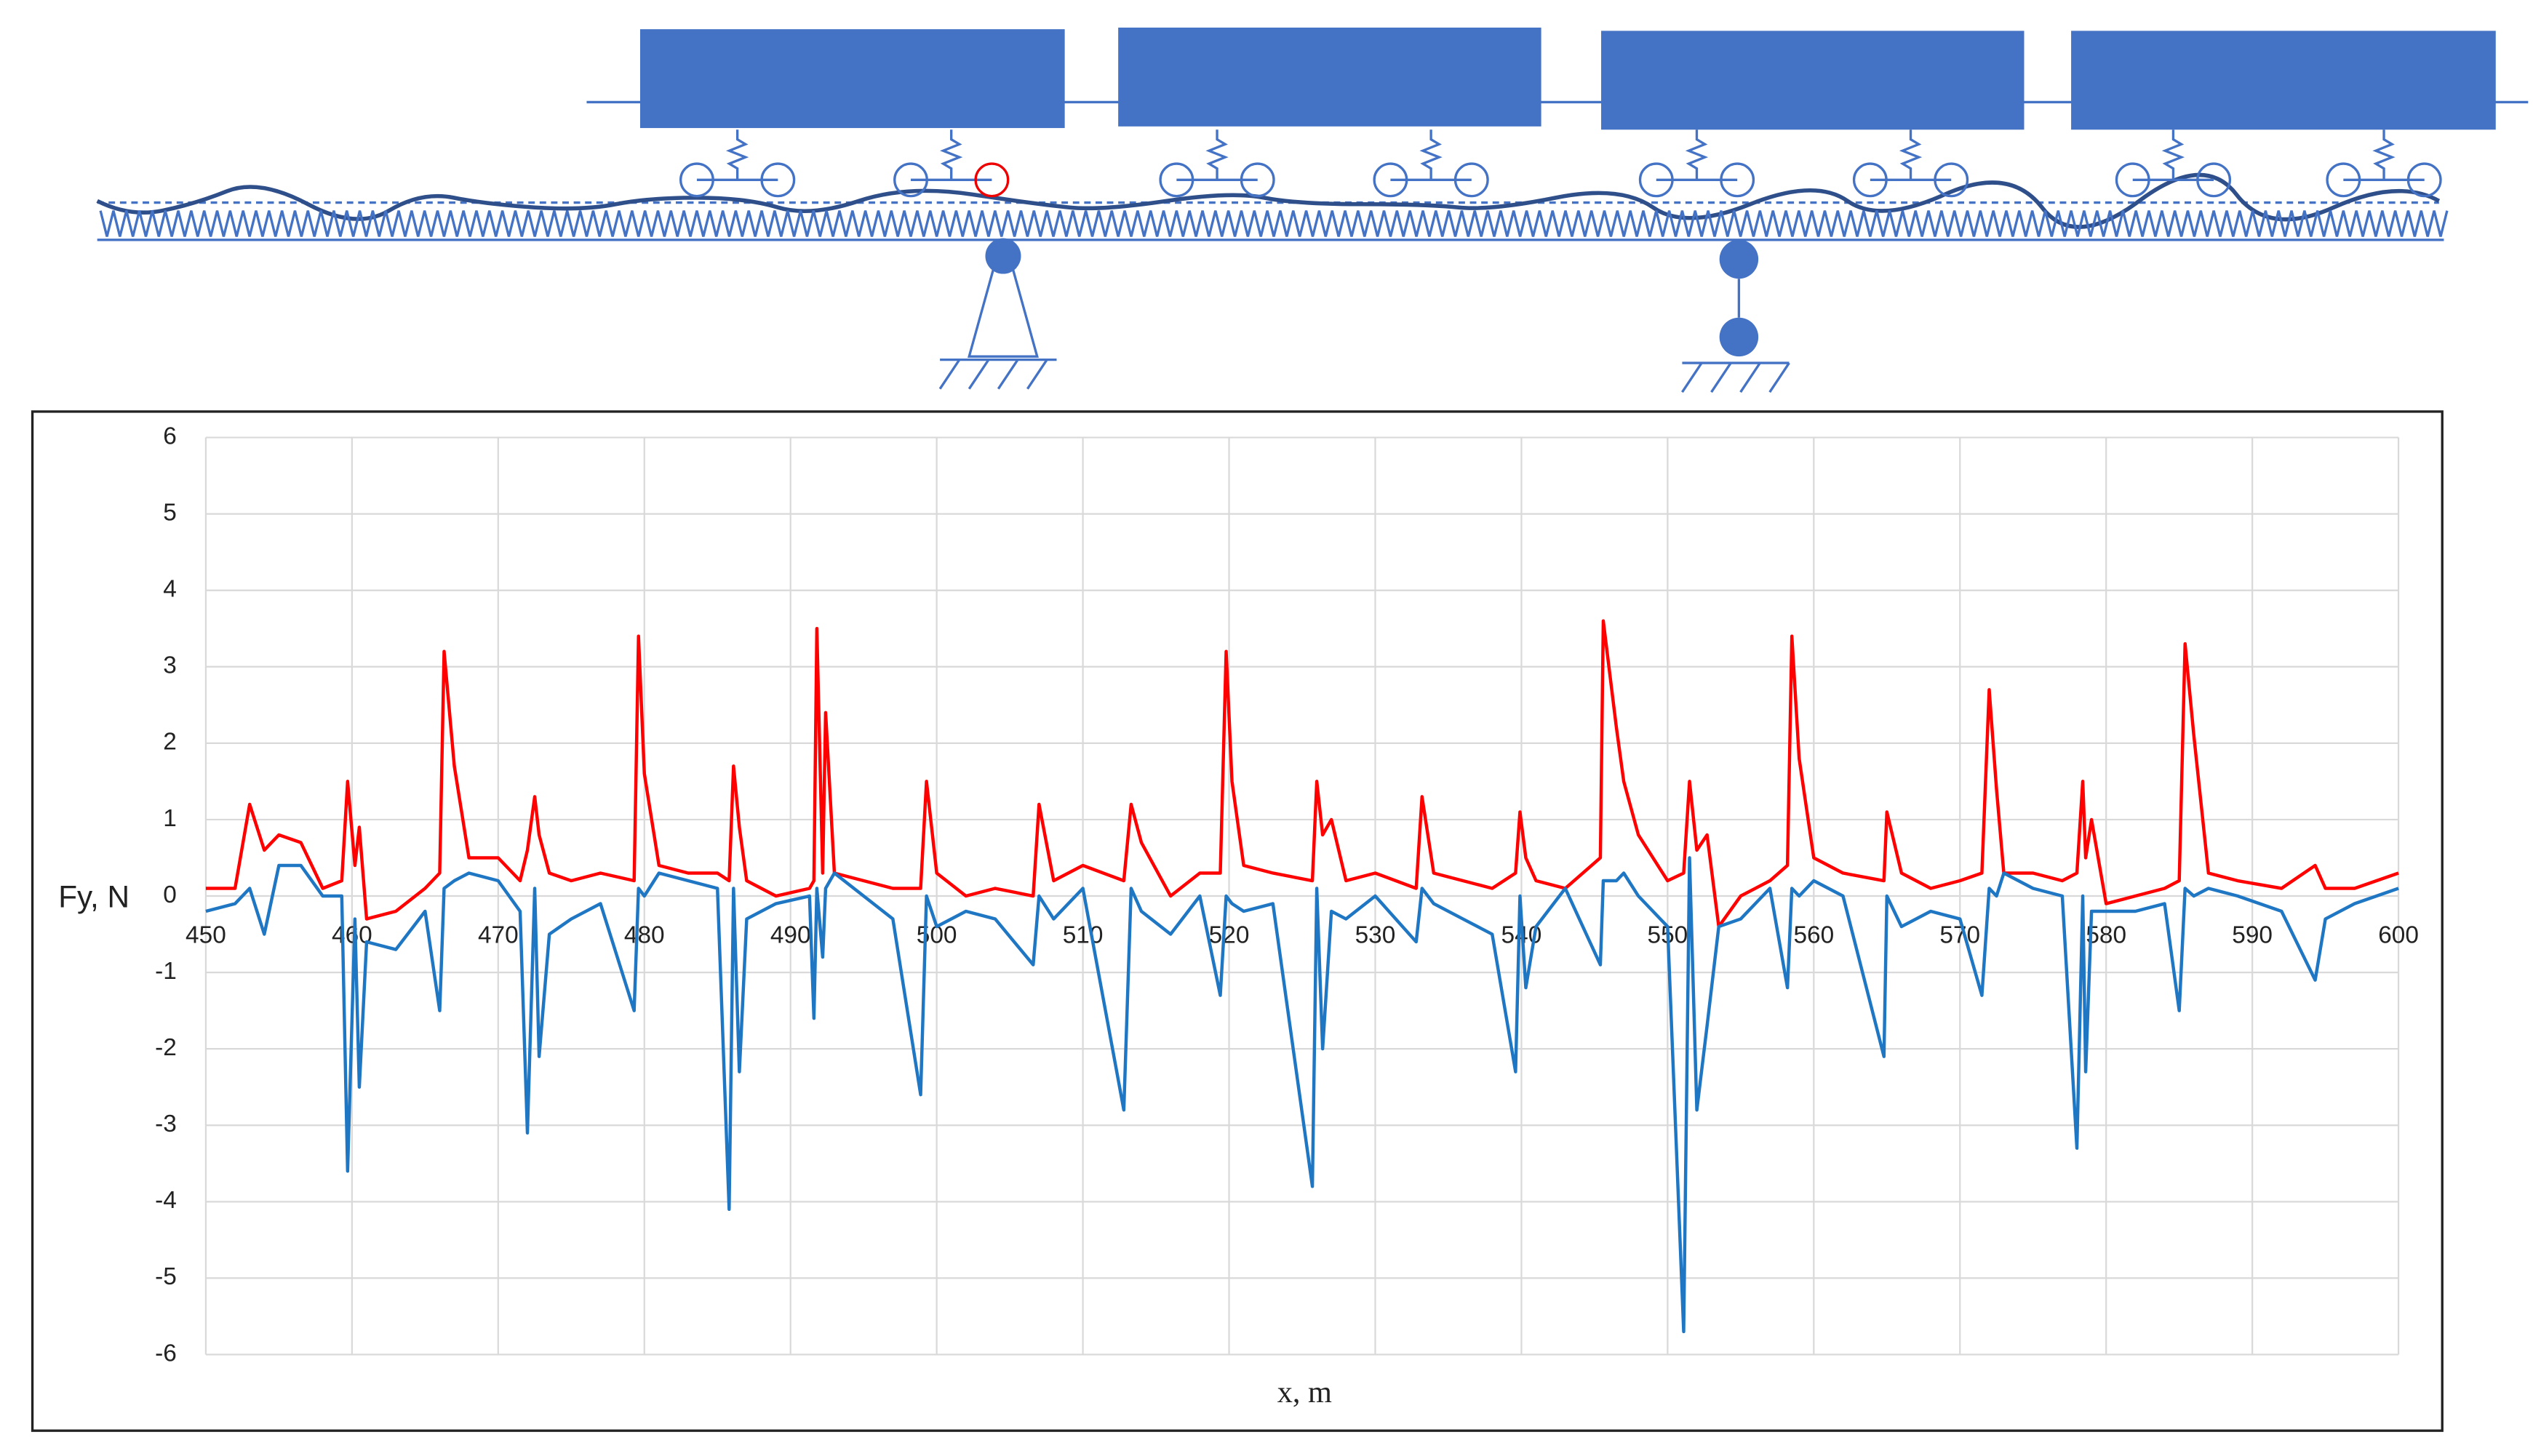 This screenshot has height=1456, width=2533. I want to click on x-tick-label: 560, so click(1813, 935).